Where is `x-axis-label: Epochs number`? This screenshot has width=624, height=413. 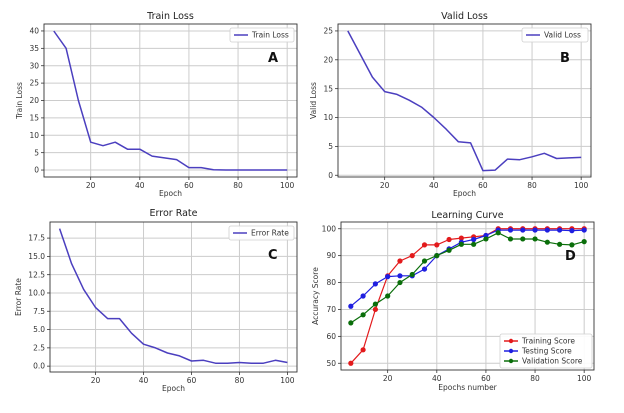
x-axis-label: Epochs number is located at coordinates (467, 387).